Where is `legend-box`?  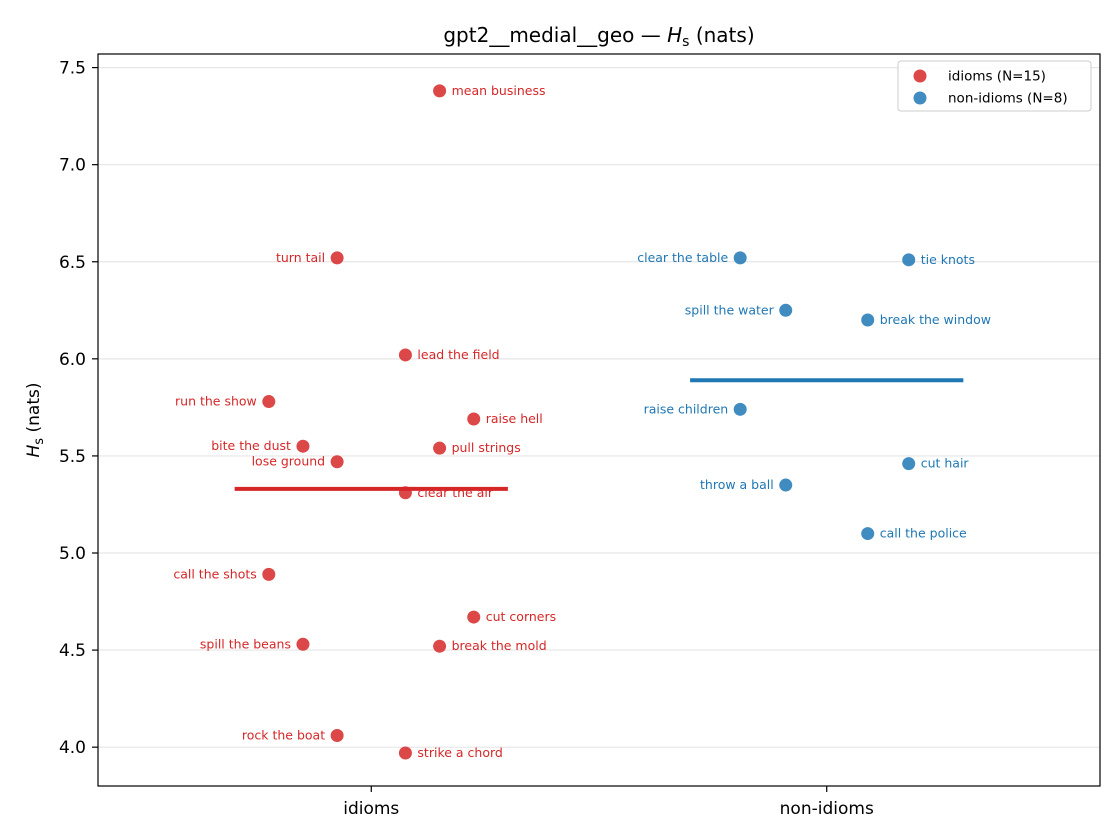 legend-box is located at coordinates (994, 86).